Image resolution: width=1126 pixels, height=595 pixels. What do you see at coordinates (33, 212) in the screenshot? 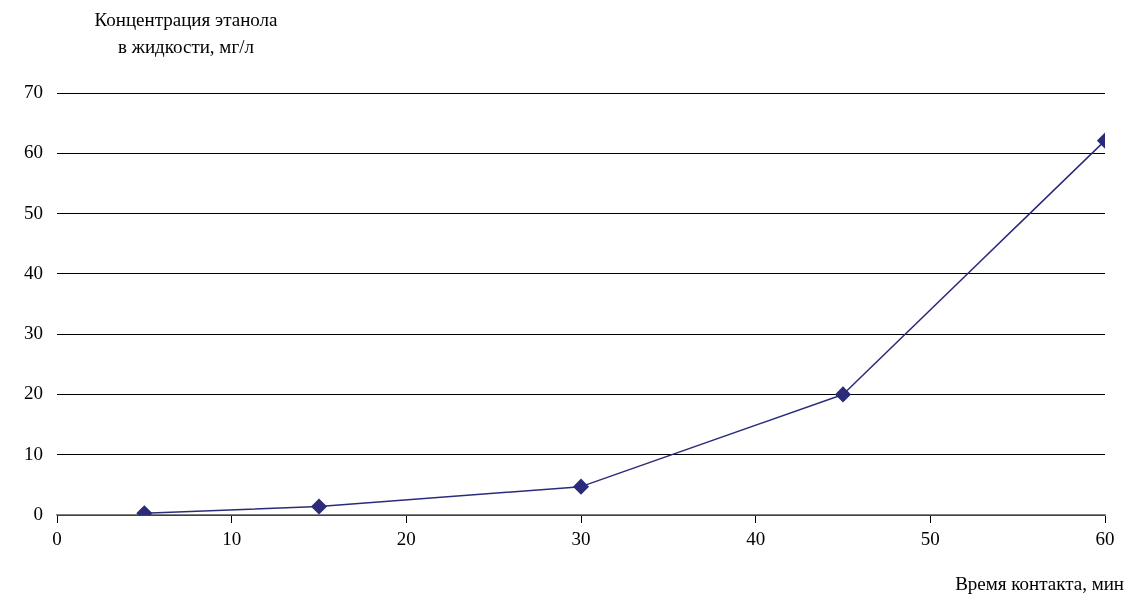
I see `y-tick-label: 50` at bounding box center [33, 212].